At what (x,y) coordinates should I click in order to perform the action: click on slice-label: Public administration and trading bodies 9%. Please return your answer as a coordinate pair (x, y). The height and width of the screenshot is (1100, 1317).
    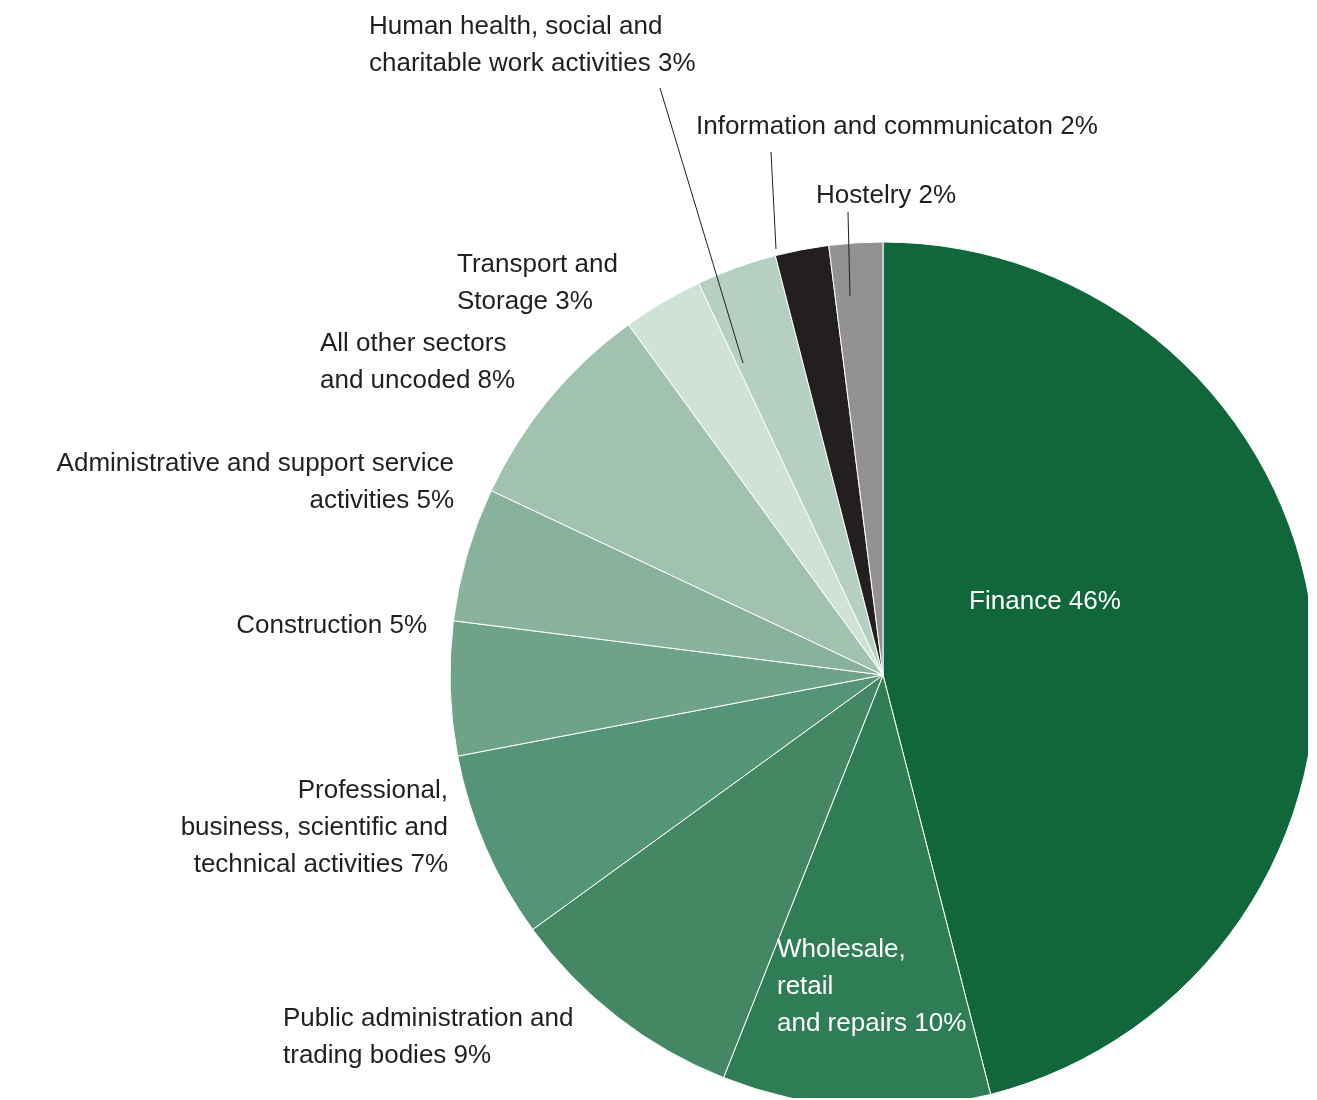
    Looking at the image, I should click on (428, 1035).